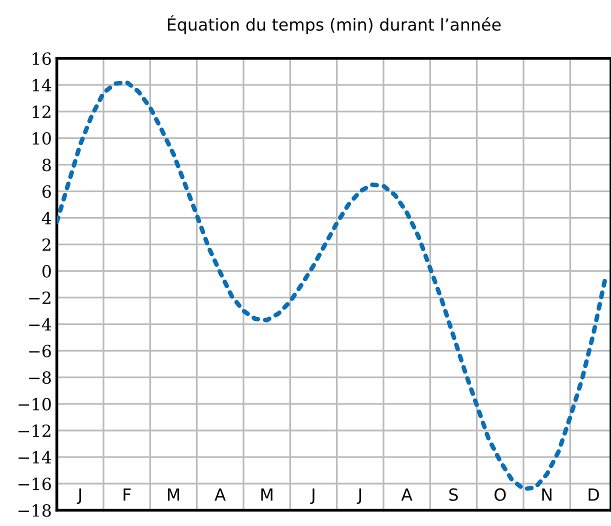  I want to click on y-tick-label: −12, so click(34, 430).